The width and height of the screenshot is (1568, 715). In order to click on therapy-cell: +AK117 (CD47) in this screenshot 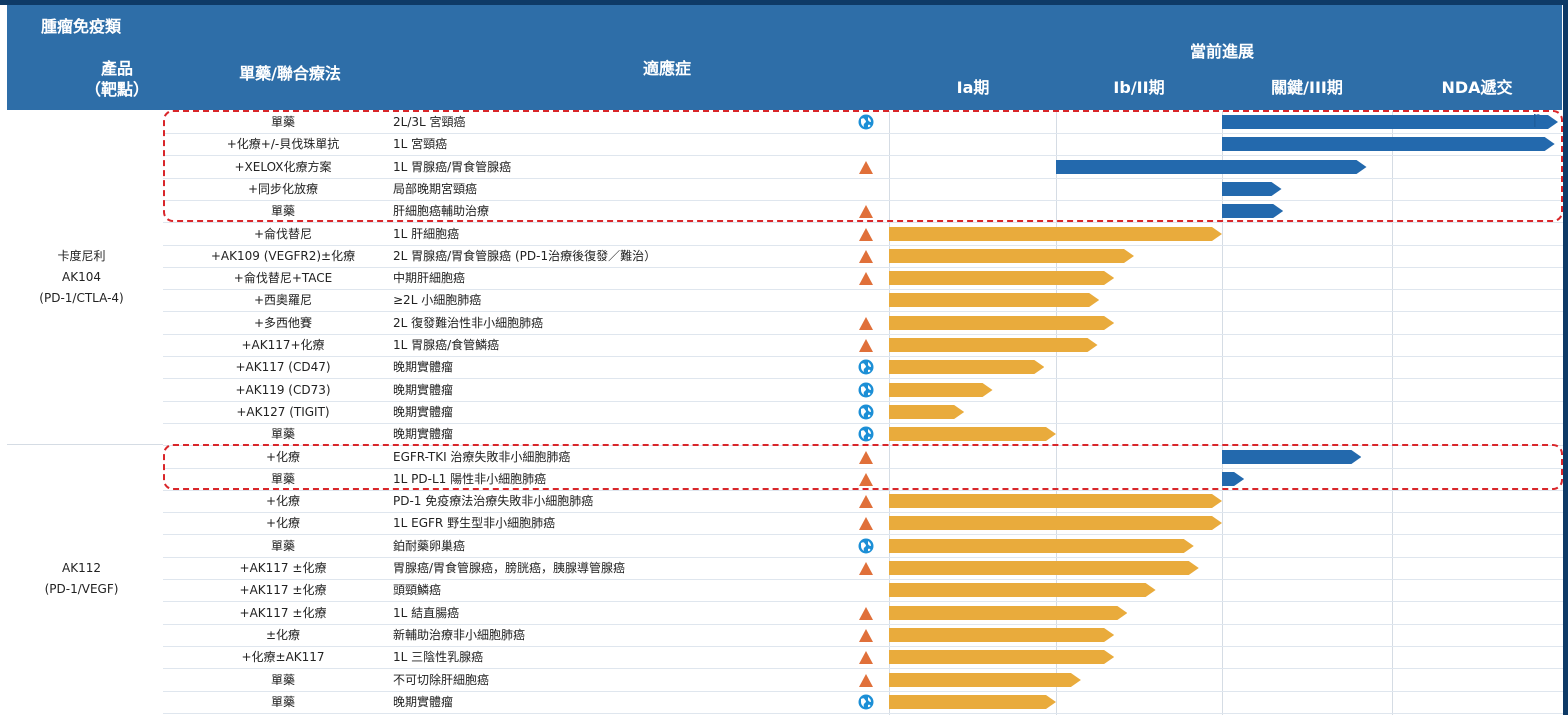, I will do `click(283, 367)`.